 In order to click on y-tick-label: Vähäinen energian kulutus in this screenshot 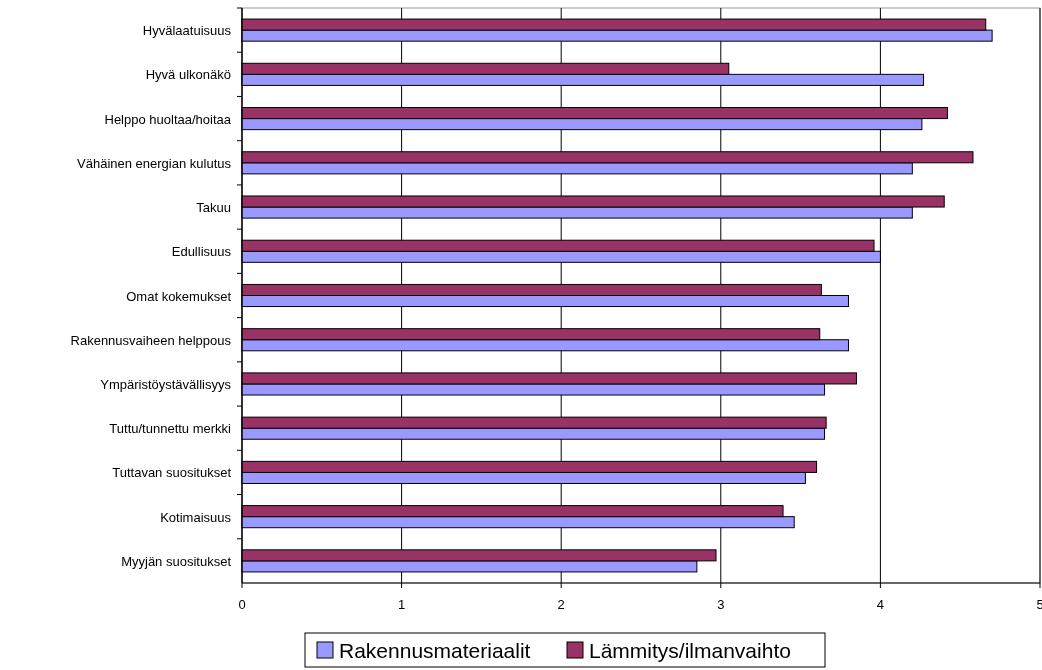, I will do `click(154, 163)`.